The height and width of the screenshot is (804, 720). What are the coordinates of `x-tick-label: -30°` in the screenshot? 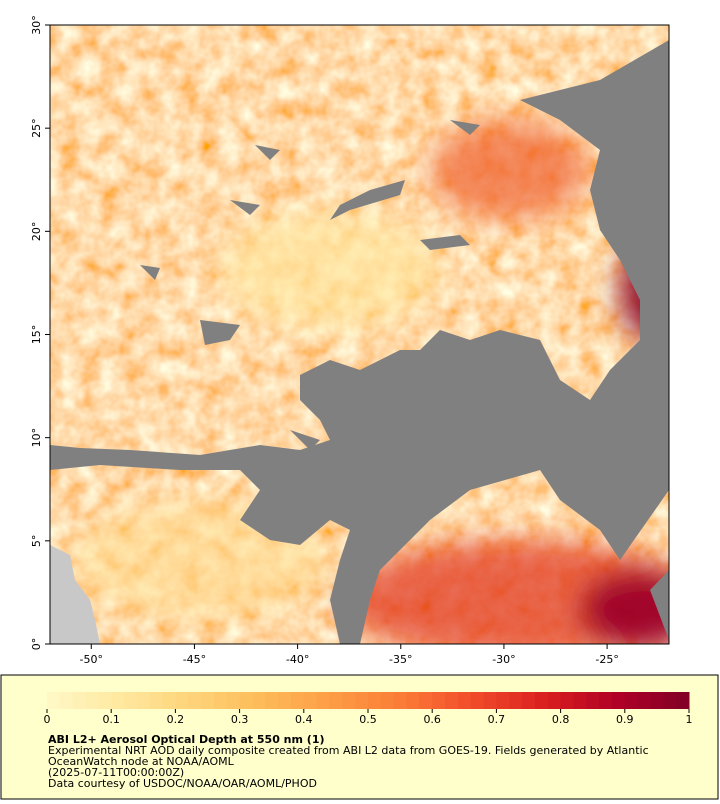 It's located at (503, 659).